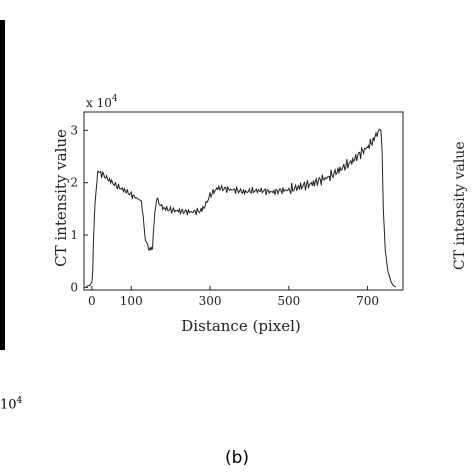  I want to click on x-tick-label: 300, so click(210, 301).